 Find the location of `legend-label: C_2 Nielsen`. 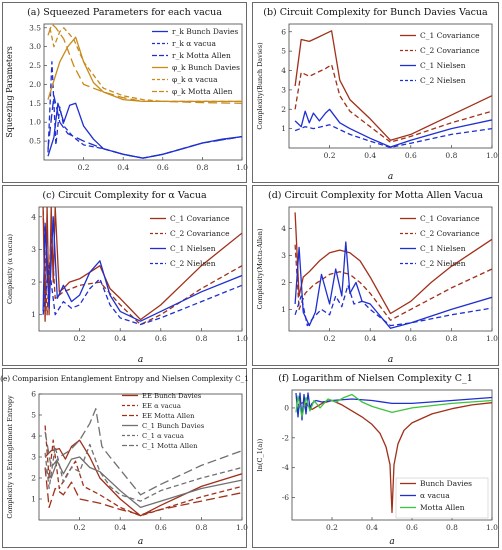

legend-label: C_2 Nielsen is located at coordinates (193, 263).